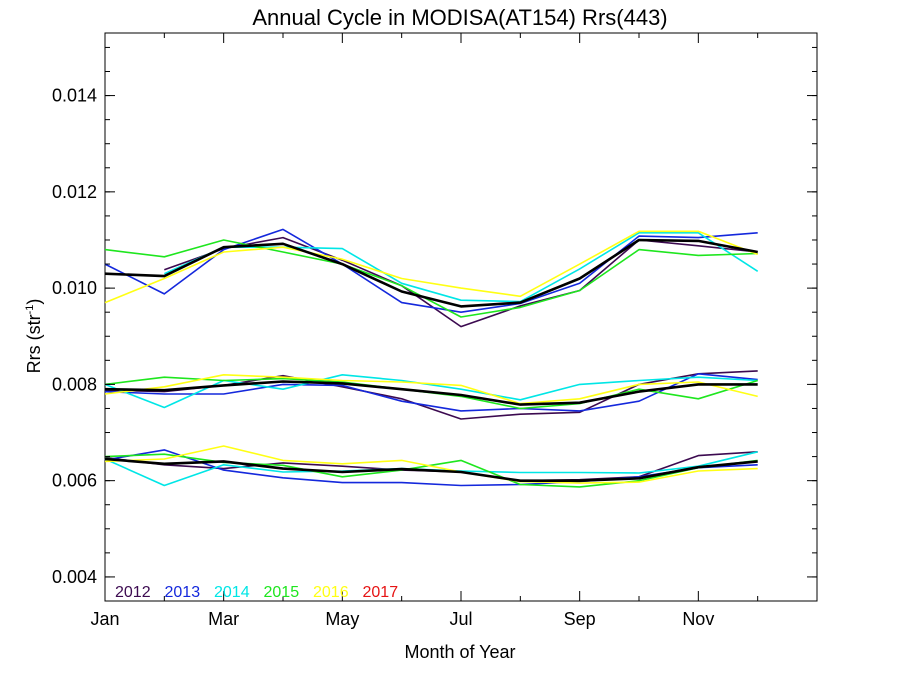 The image size is (900, 675). I want to click on x-tick-label: Jul, so click(460, 619).